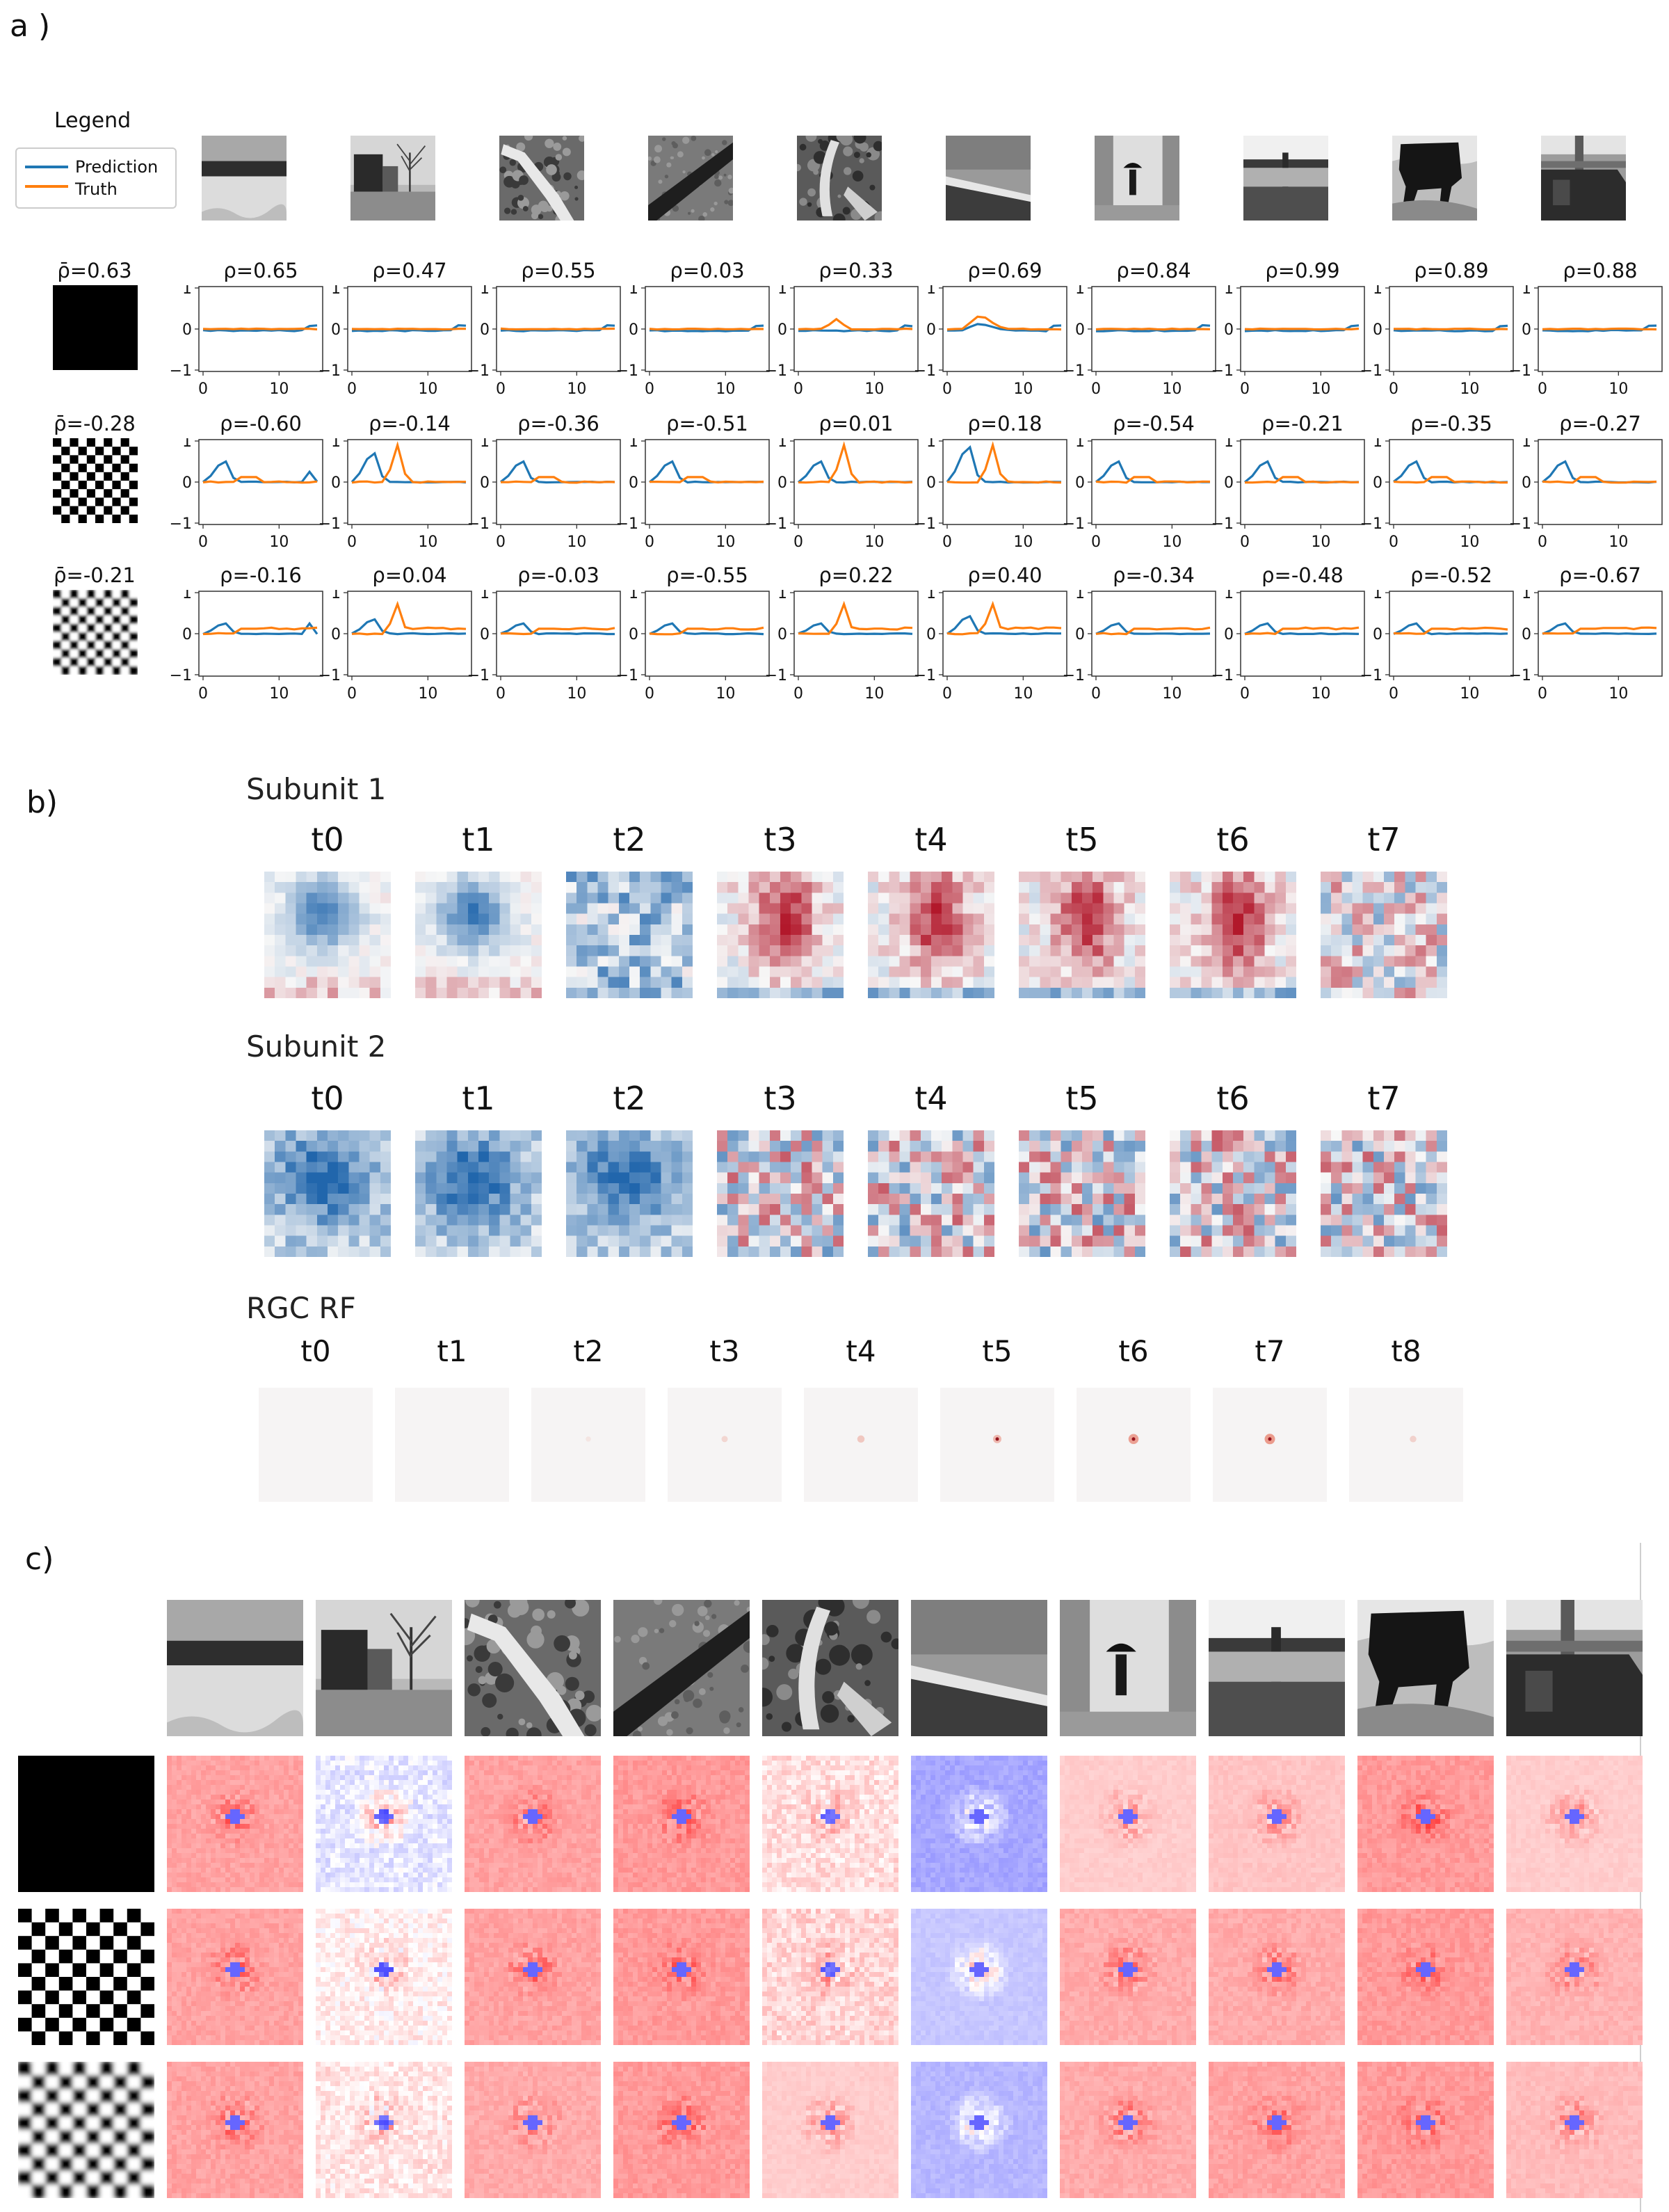 The width and height of the screenshot is (1669, 2212). I want to click on time-label: t0, so click(327, 1098).